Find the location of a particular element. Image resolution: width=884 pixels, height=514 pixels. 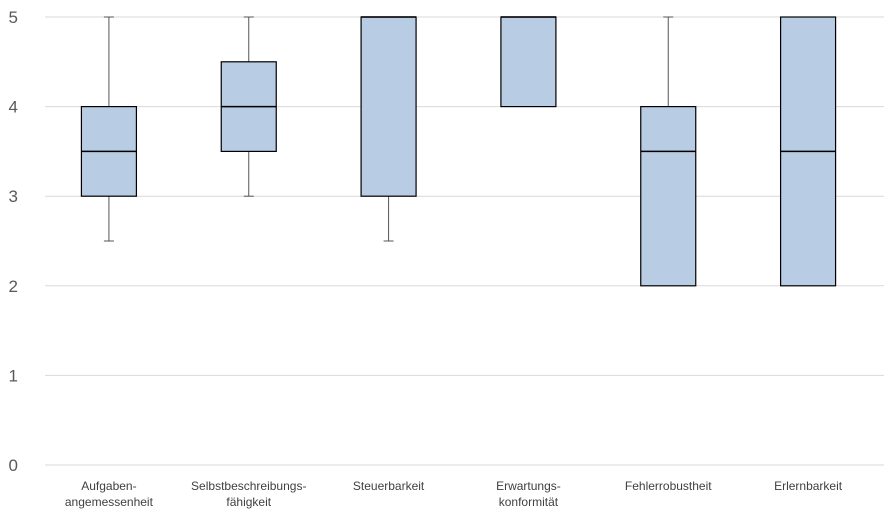

category-label: Erwartungs-konformität is located at coordinates (528, 494).